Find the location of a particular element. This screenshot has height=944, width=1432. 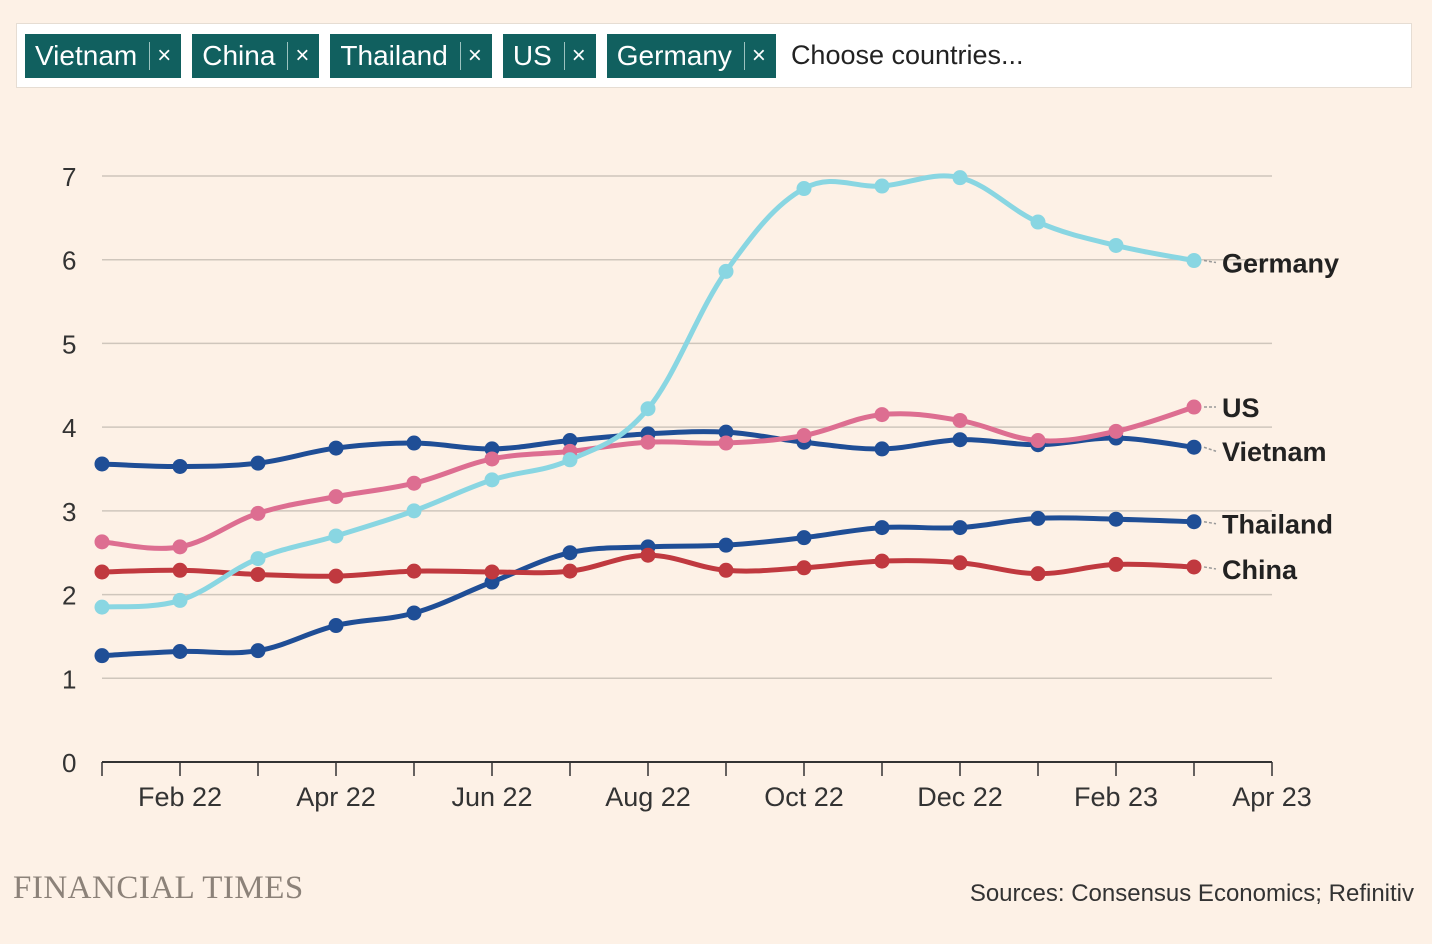

source-note: Sources: Consensus Economics; Refinitiv is located at coordinates (1191, 893).